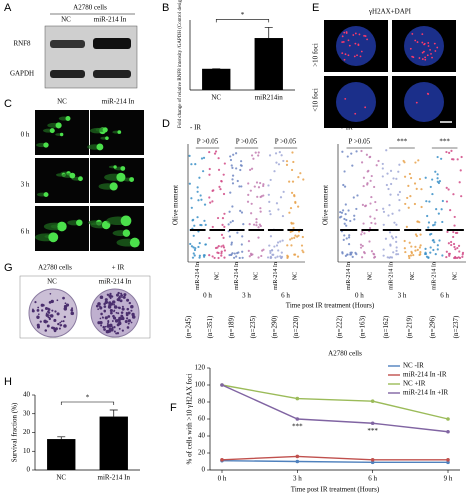 This screenshot has height=500, width=470. What do you see at coordinates (52, 282) in the screenshot?
I see `plate-column: NC` at bounding box center [52, 282].